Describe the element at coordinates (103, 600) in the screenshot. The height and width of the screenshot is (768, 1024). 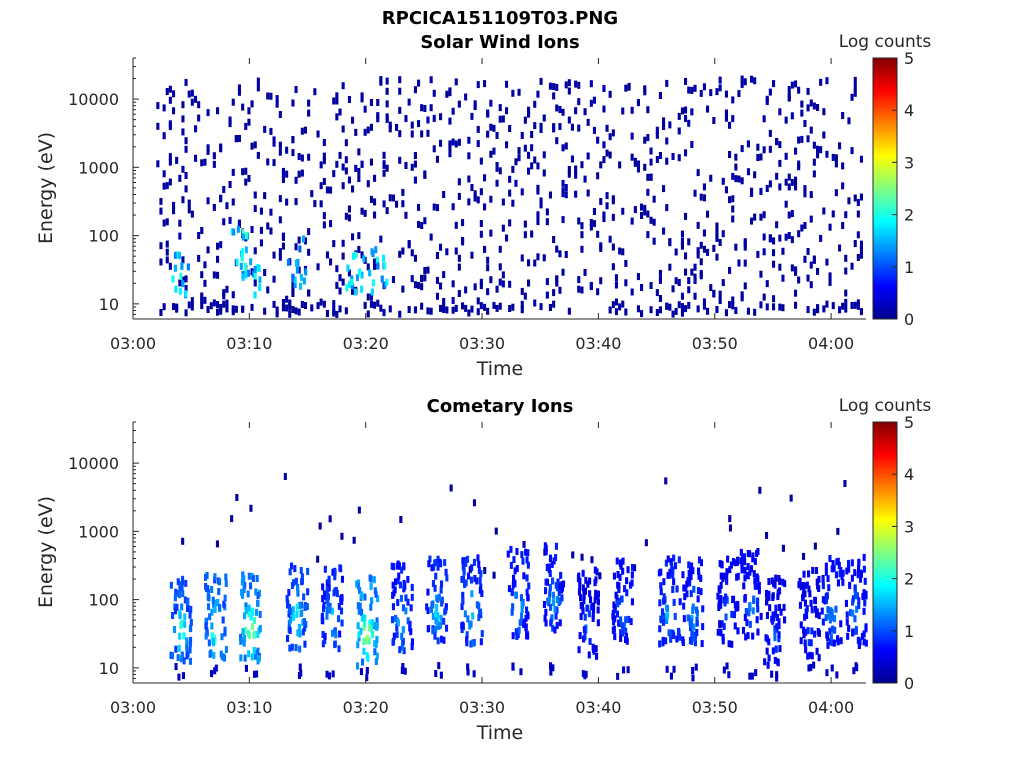
I see `y-tick-label: 100` at that location.